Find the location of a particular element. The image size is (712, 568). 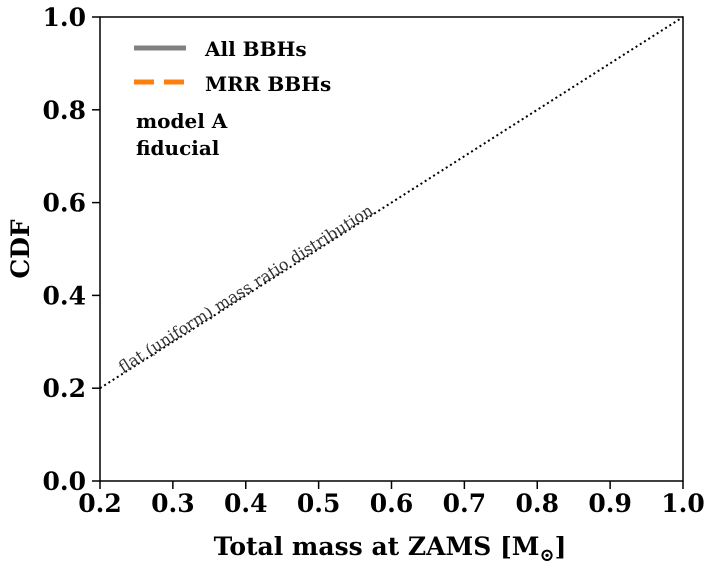

x-tick-label: 0.9 is located at coordinates (610, 503).